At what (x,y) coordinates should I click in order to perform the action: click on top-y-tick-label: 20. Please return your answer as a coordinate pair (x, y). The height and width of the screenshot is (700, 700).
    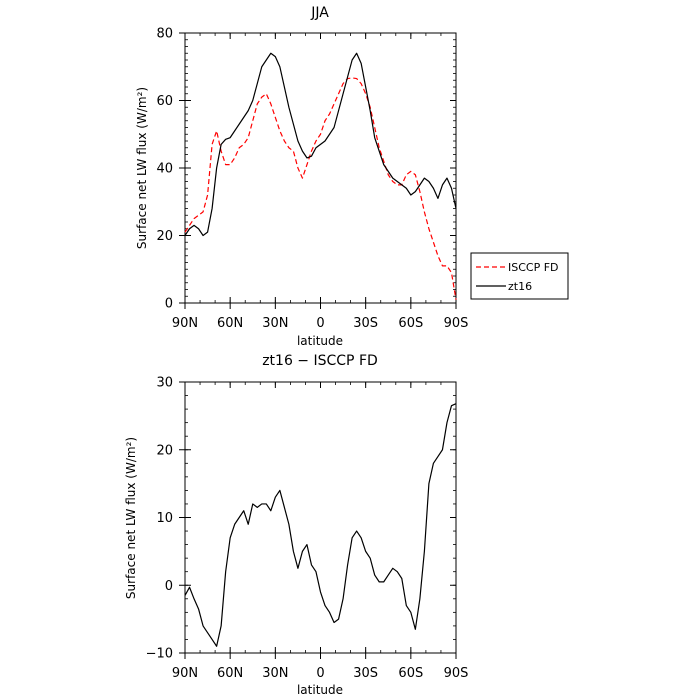
    Looking at the image, I should click on (164, 236).